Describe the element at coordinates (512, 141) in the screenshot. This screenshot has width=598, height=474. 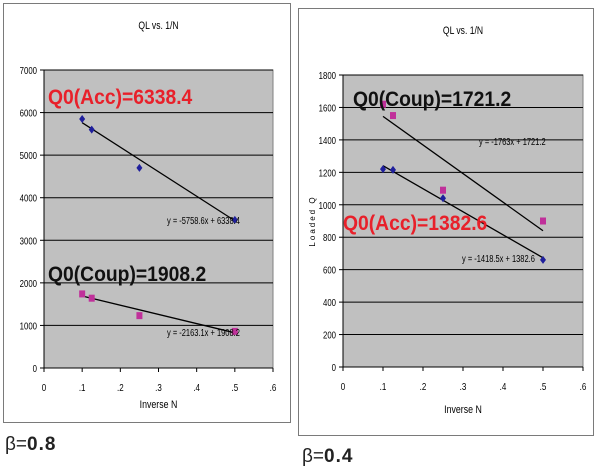
I see `trendline-equation-right-1: y = -1763x + 1721.2` at that location.